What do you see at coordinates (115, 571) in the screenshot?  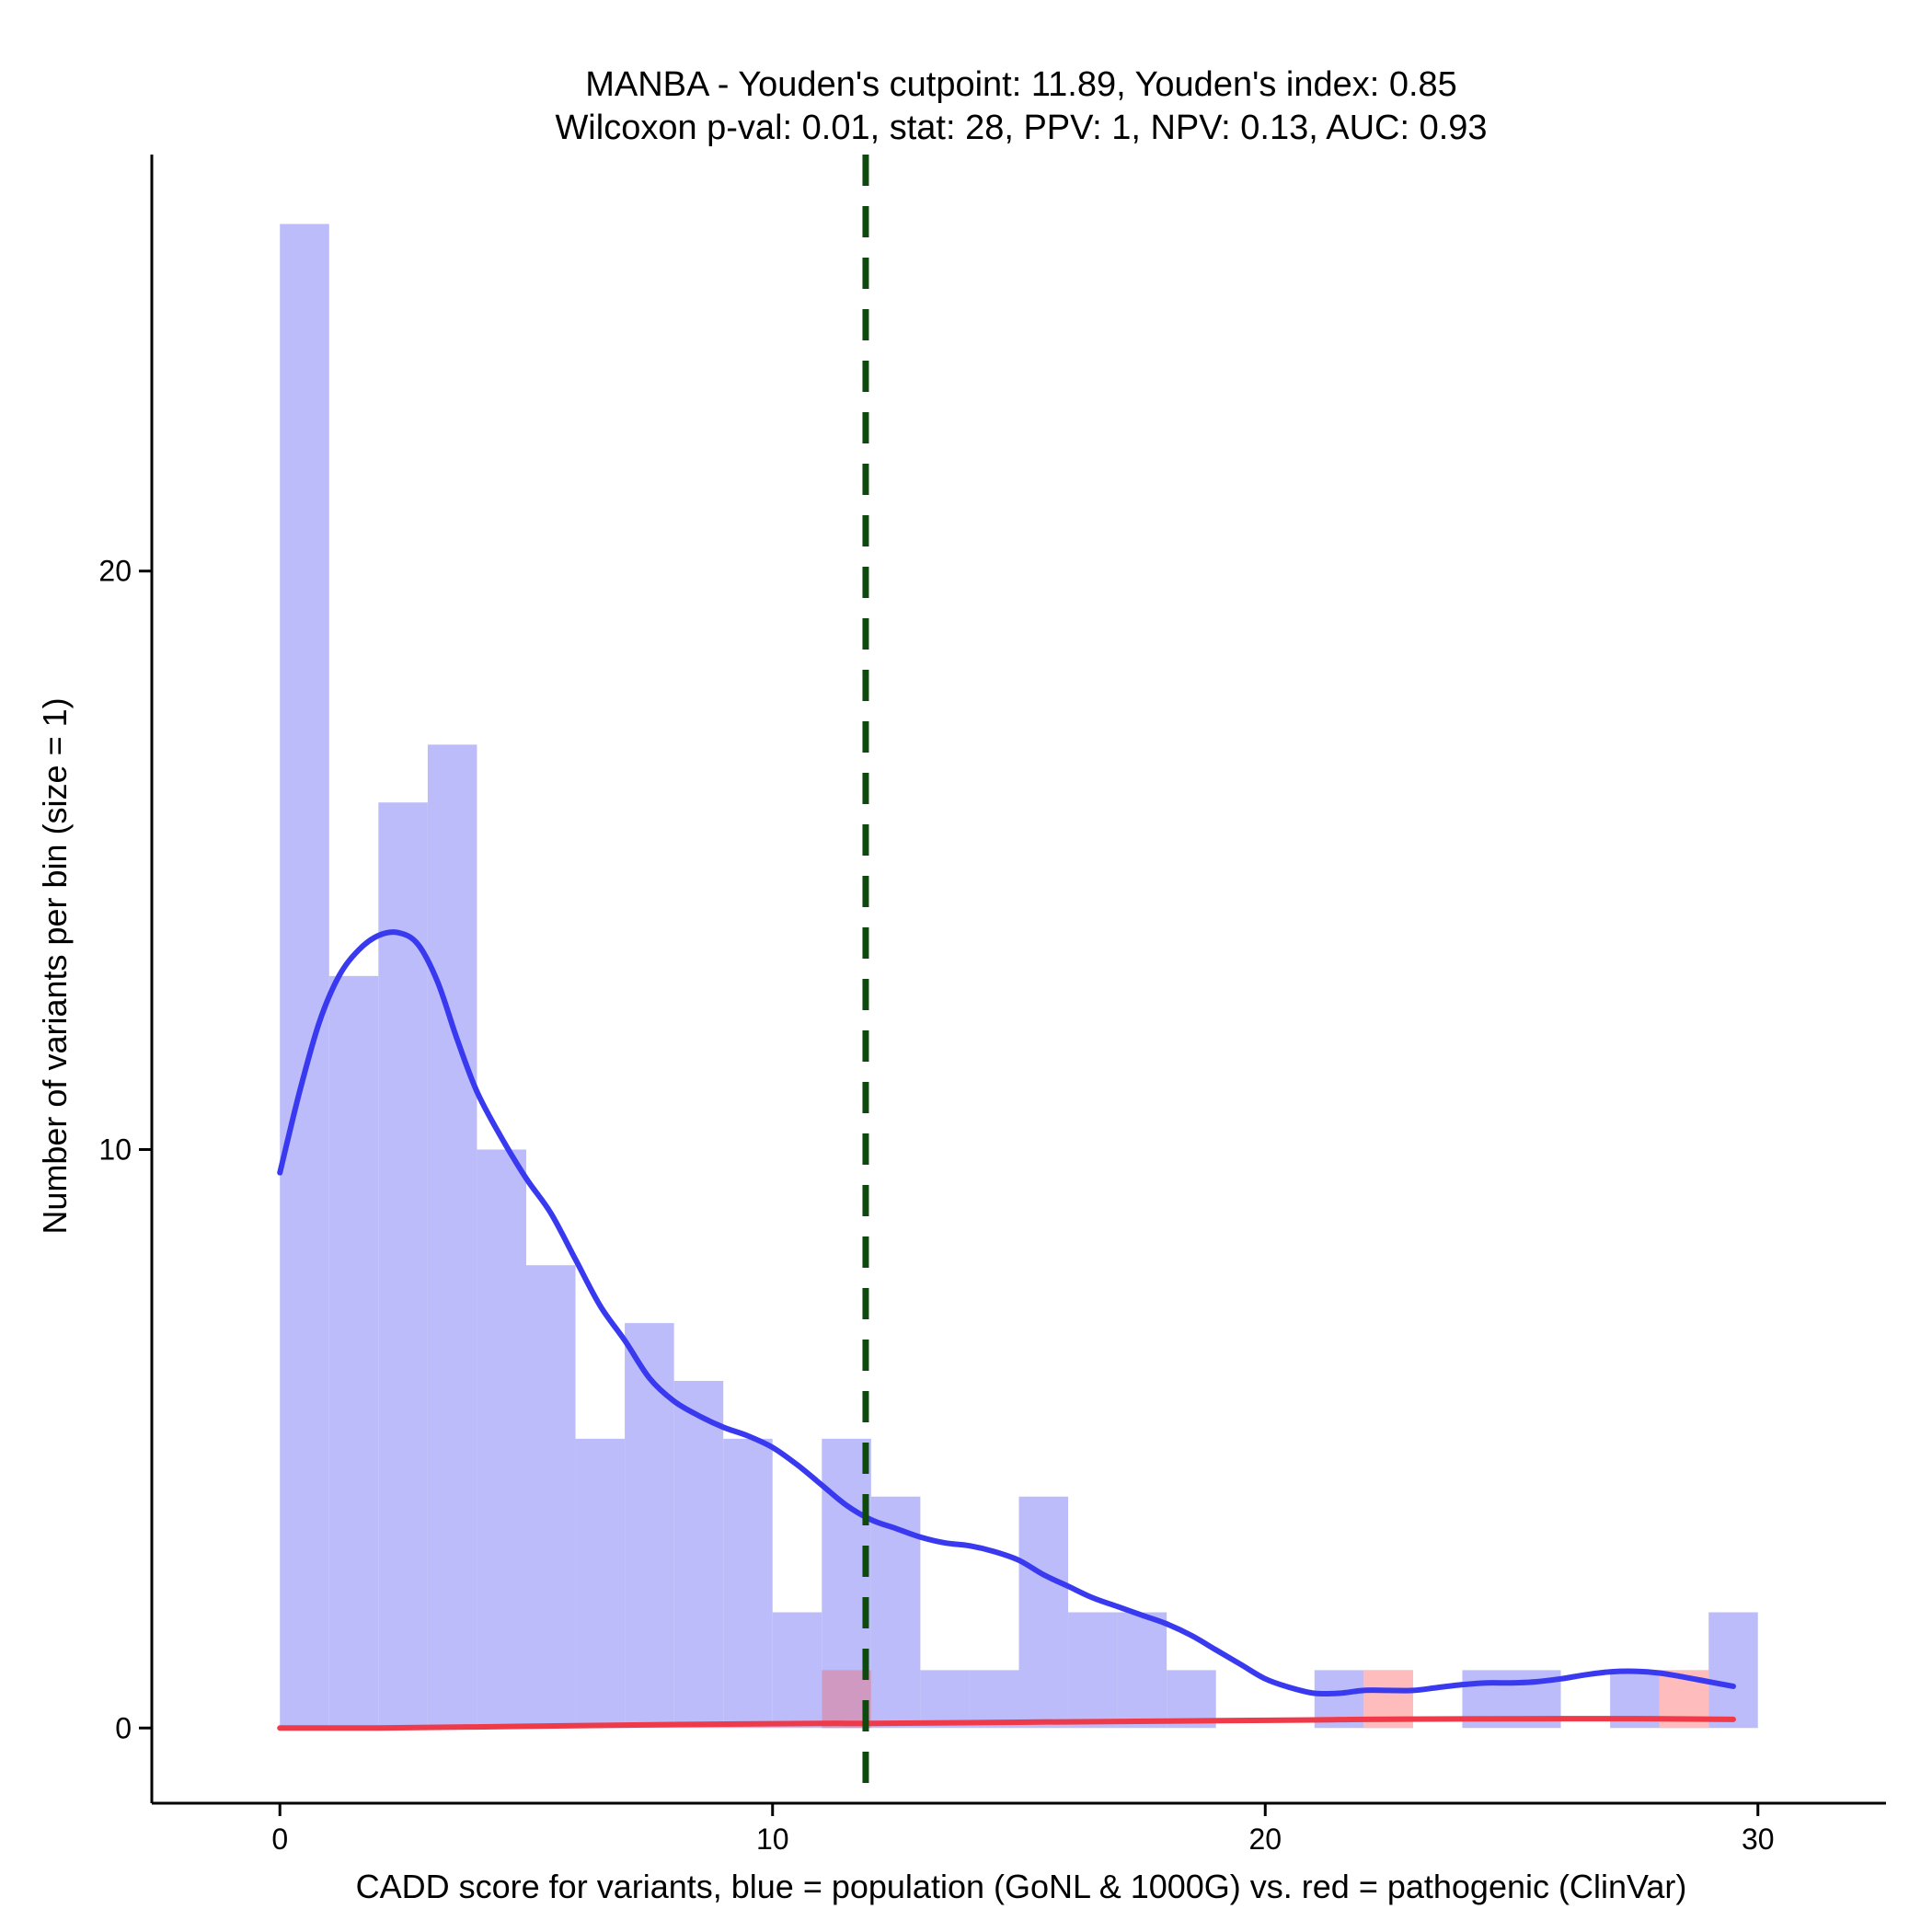 I see `y-tick-label-20: 20` at bounding box center [115, 571].